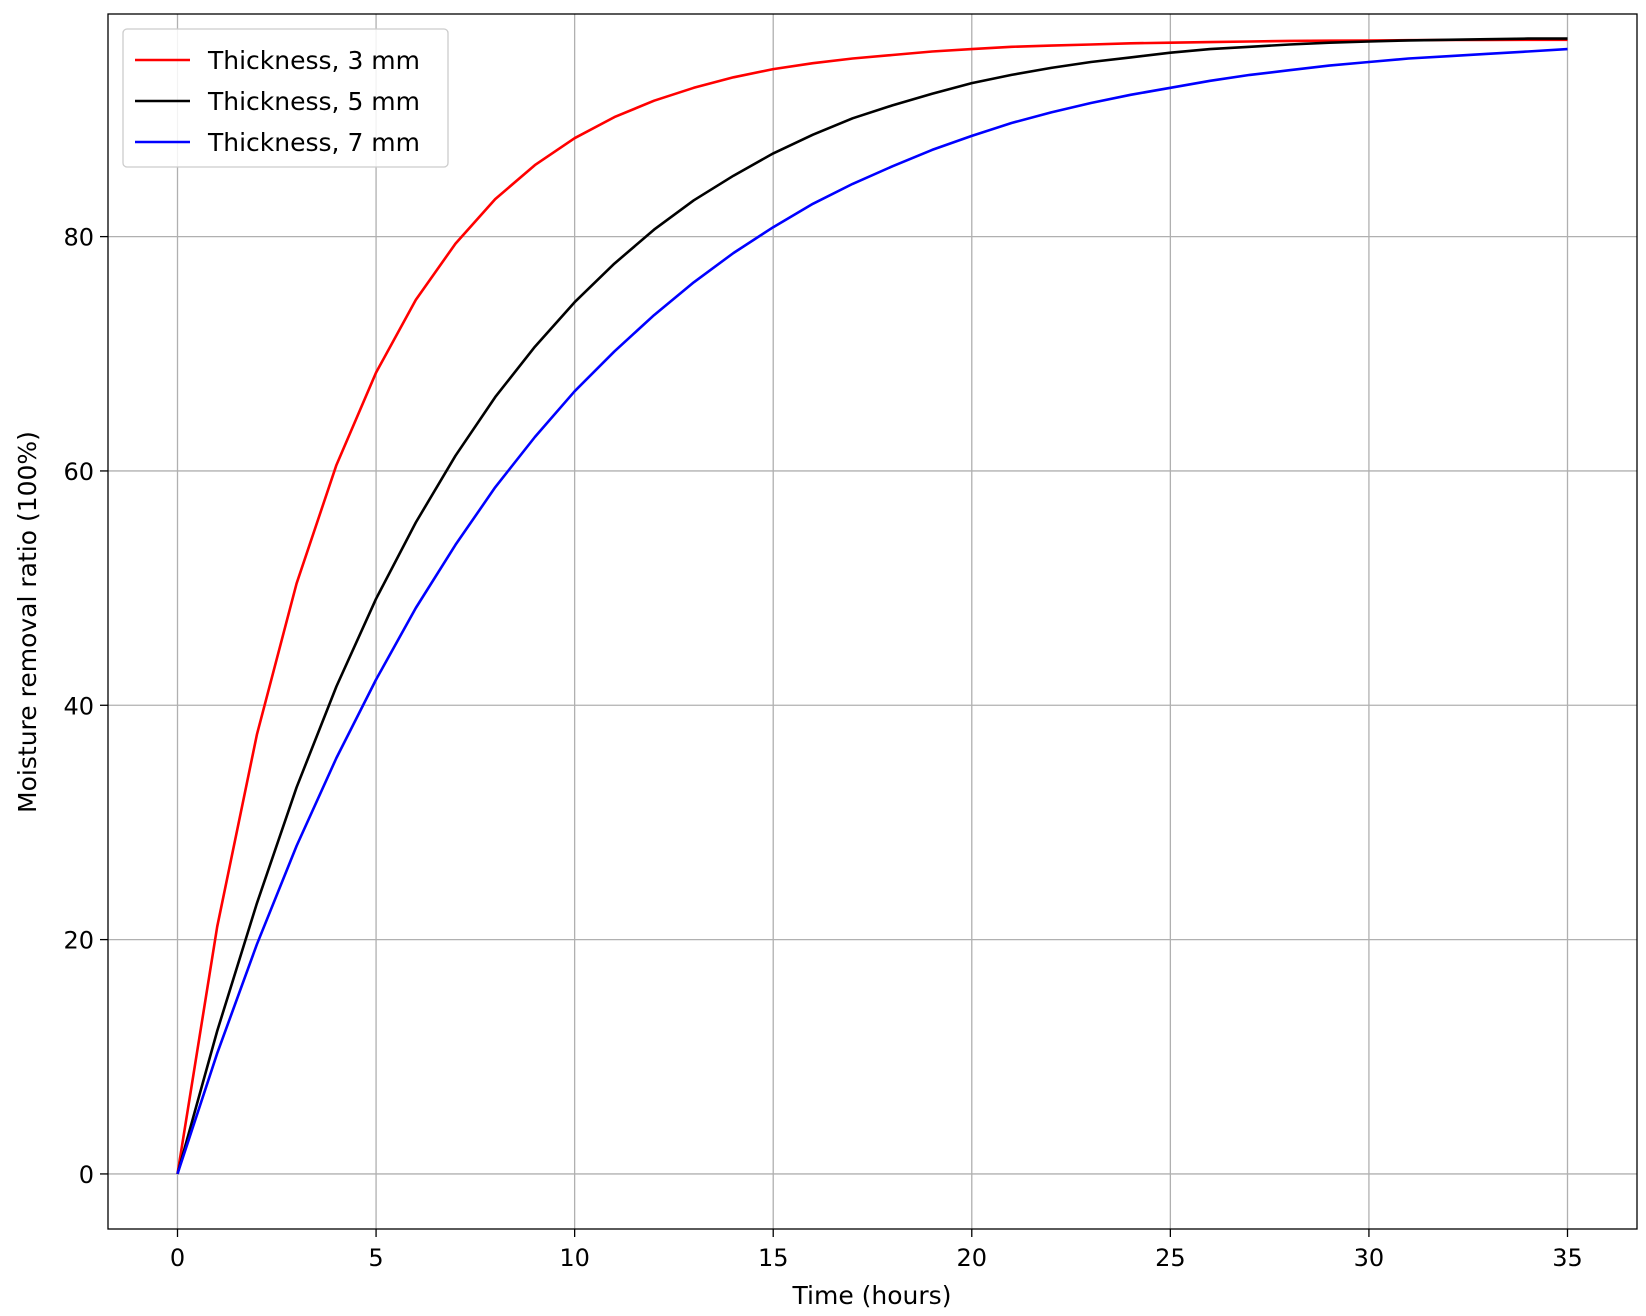  What do you see at coordinates (972, 1258) in the screenshot?
I see `x-tick-label: 20` at bounding box center [972, 1258].